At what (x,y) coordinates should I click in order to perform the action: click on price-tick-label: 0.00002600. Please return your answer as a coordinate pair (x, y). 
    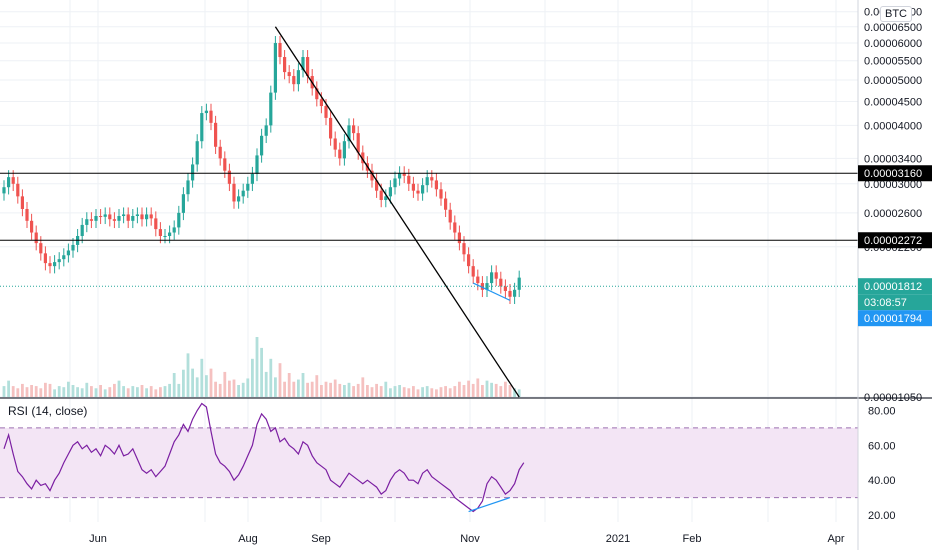
    Looking at the image, I should click on (893, 214).